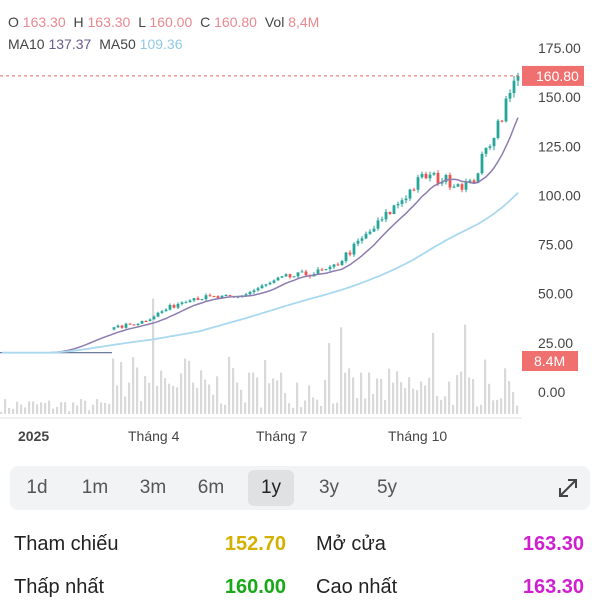 This screenshot has height=600, width=600. What do you see at coordinates (211, 487) in the screenshot?
I see `timeframe-6m: 6m` at bounding box center [211, 487].